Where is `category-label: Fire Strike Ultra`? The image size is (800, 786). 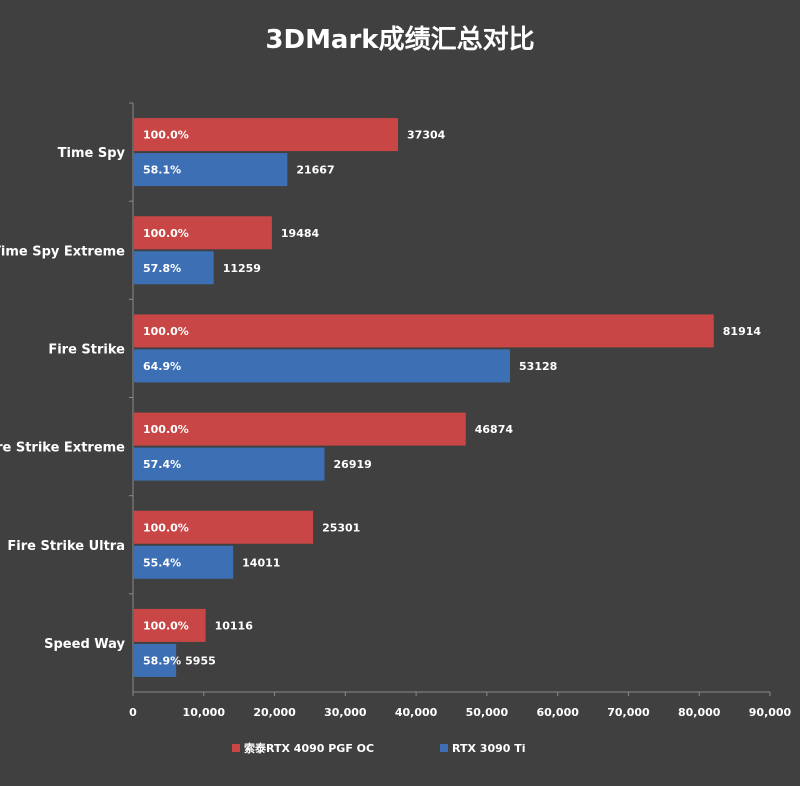 category-label: Fire Strike Ultra is located at coordinates (66, 546).